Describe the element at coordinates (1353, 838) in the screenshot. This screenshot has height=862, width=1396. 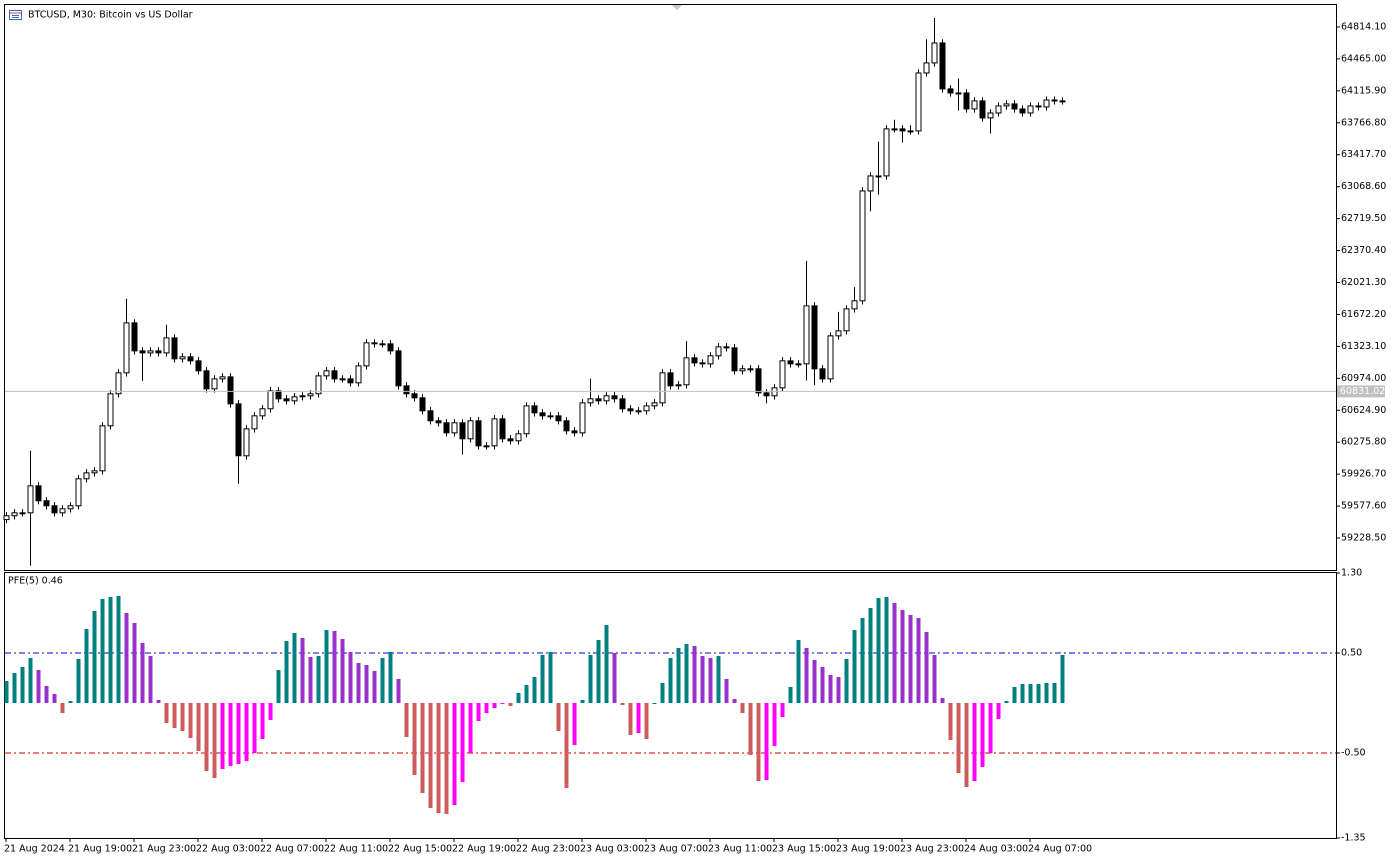
I see `y-tick-label: -1.35` at that location.